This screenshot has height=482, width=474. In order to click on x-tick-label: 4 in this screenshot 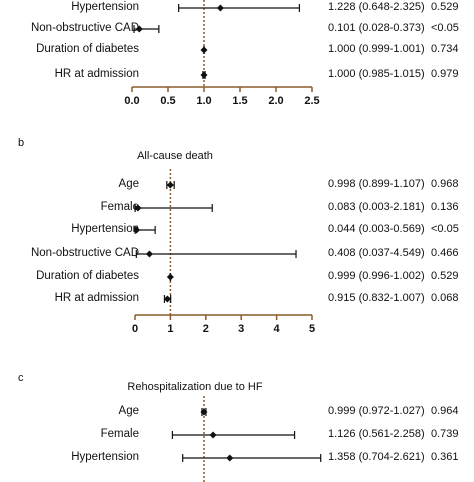, I will do `click(277, 329)`.